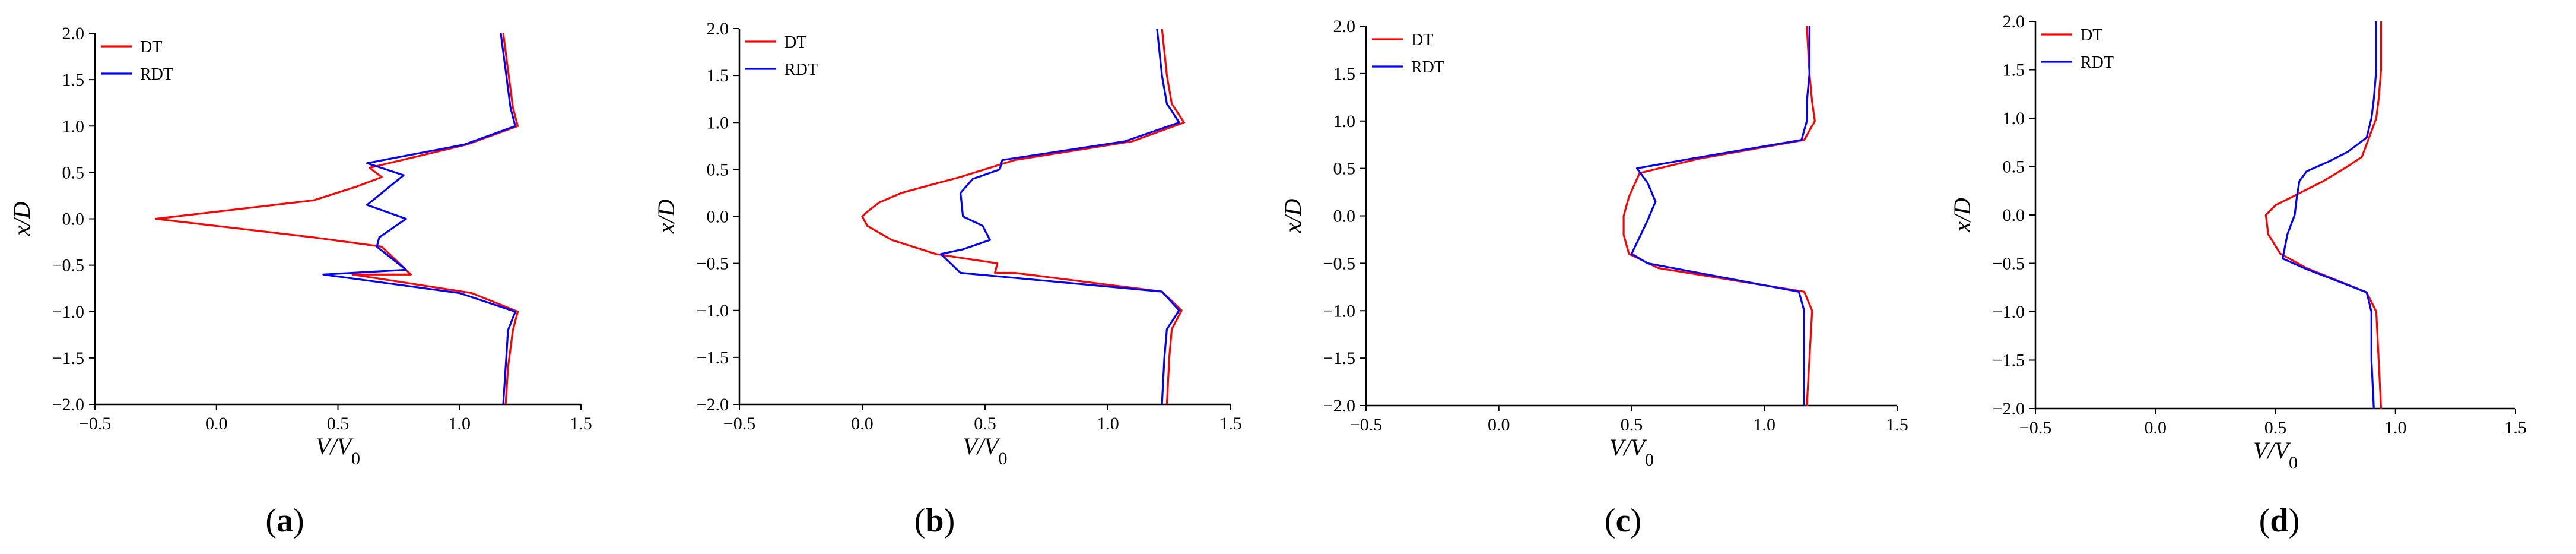  What do you see at coordinates (1623, 520) in the screenshot?
I see `panel-label-c: (c)` at bounding box center [1623, 520].